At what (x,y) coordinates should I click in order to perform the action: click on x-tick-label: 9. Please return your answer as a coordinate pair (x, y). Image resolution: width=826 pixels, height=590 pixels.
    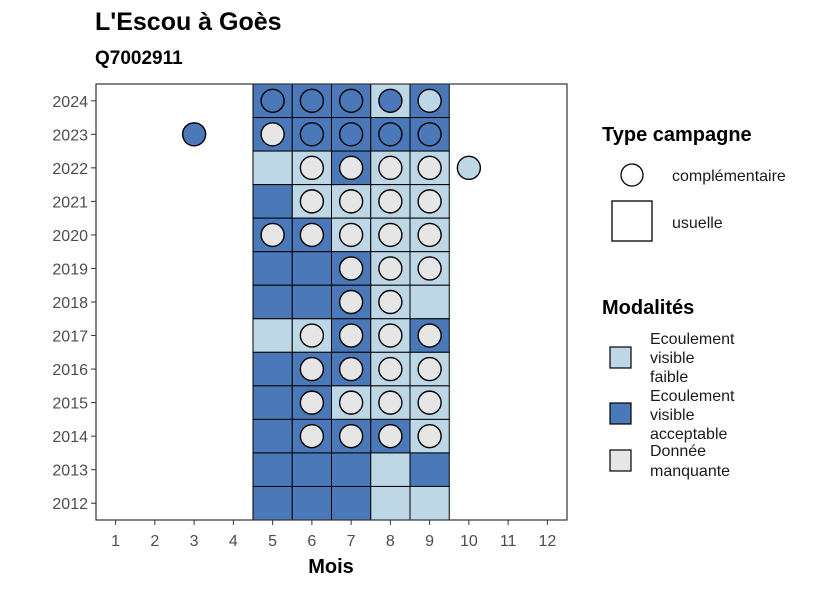
    Looking at the image, I should click on (429, 541).